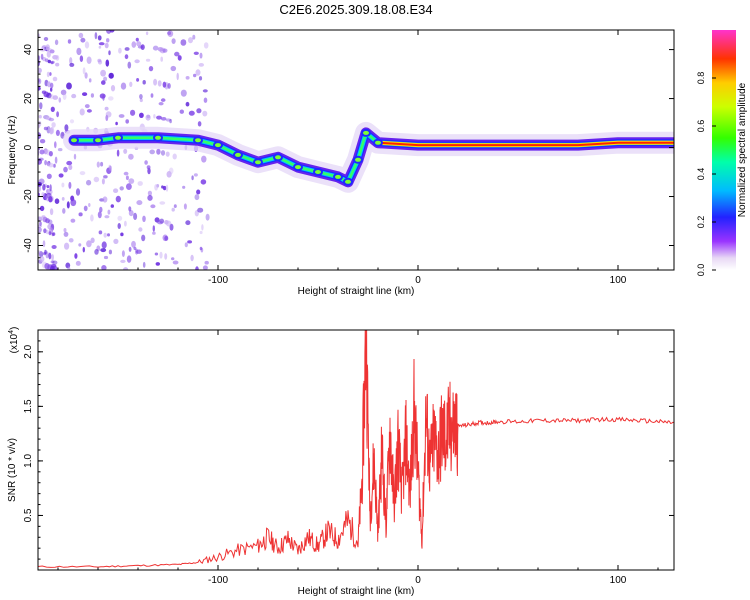  What do you see at coordinates (28, 406) in the screenshot?
I see `snr-ytick-label: 1.5` at bounding box center [28, 406].